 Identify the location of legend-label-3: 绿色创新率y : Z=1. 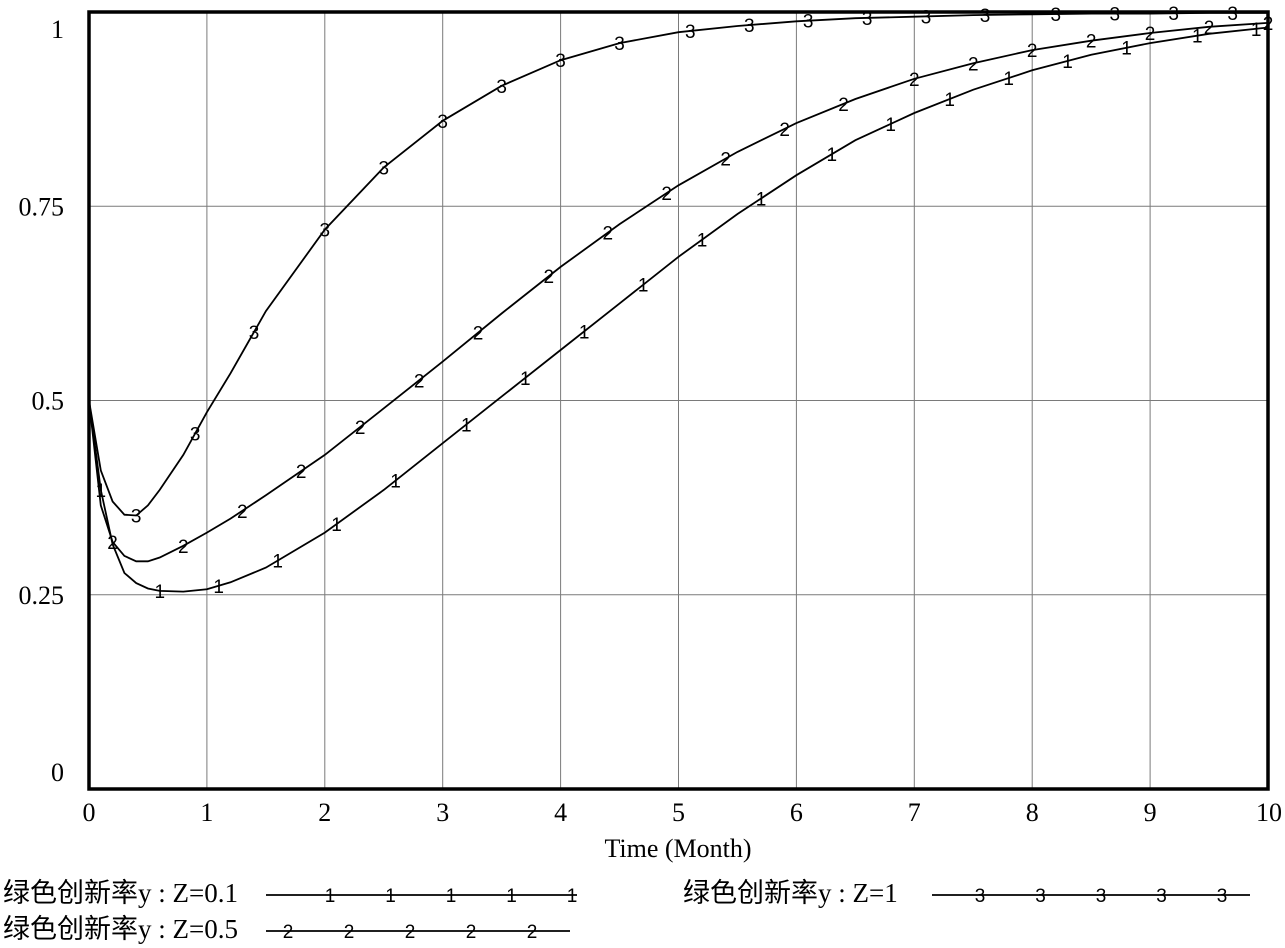
(790, 893).